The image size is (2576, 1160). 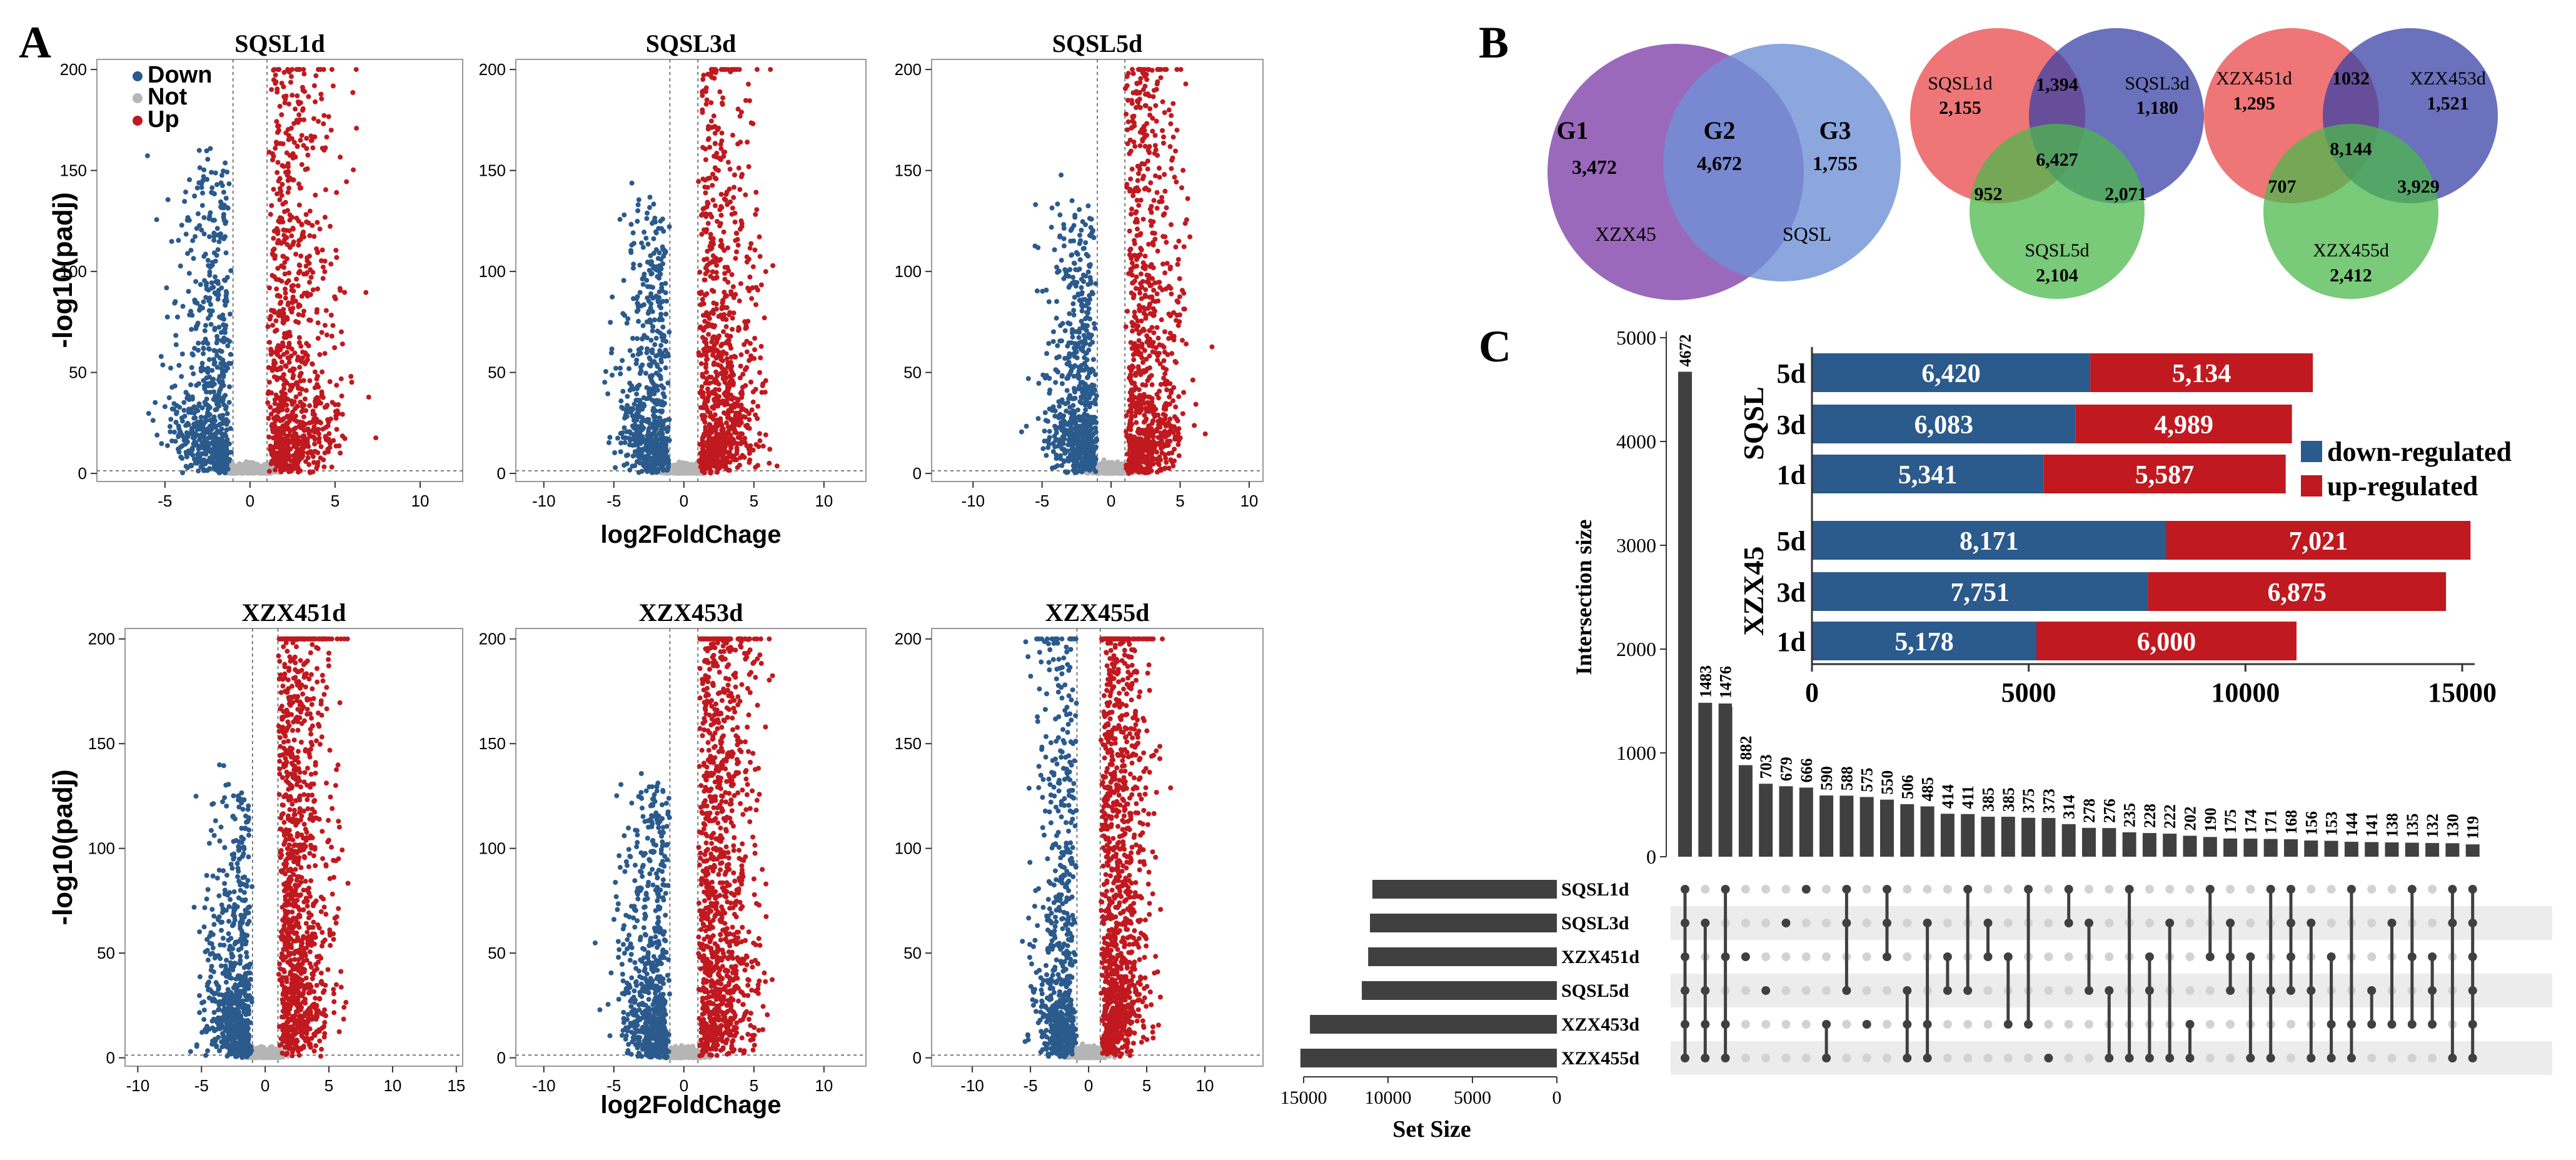 What do you see at coordinates (241, 472) in the screenshot?
I see `not-point` at bounding box center [241, 472].